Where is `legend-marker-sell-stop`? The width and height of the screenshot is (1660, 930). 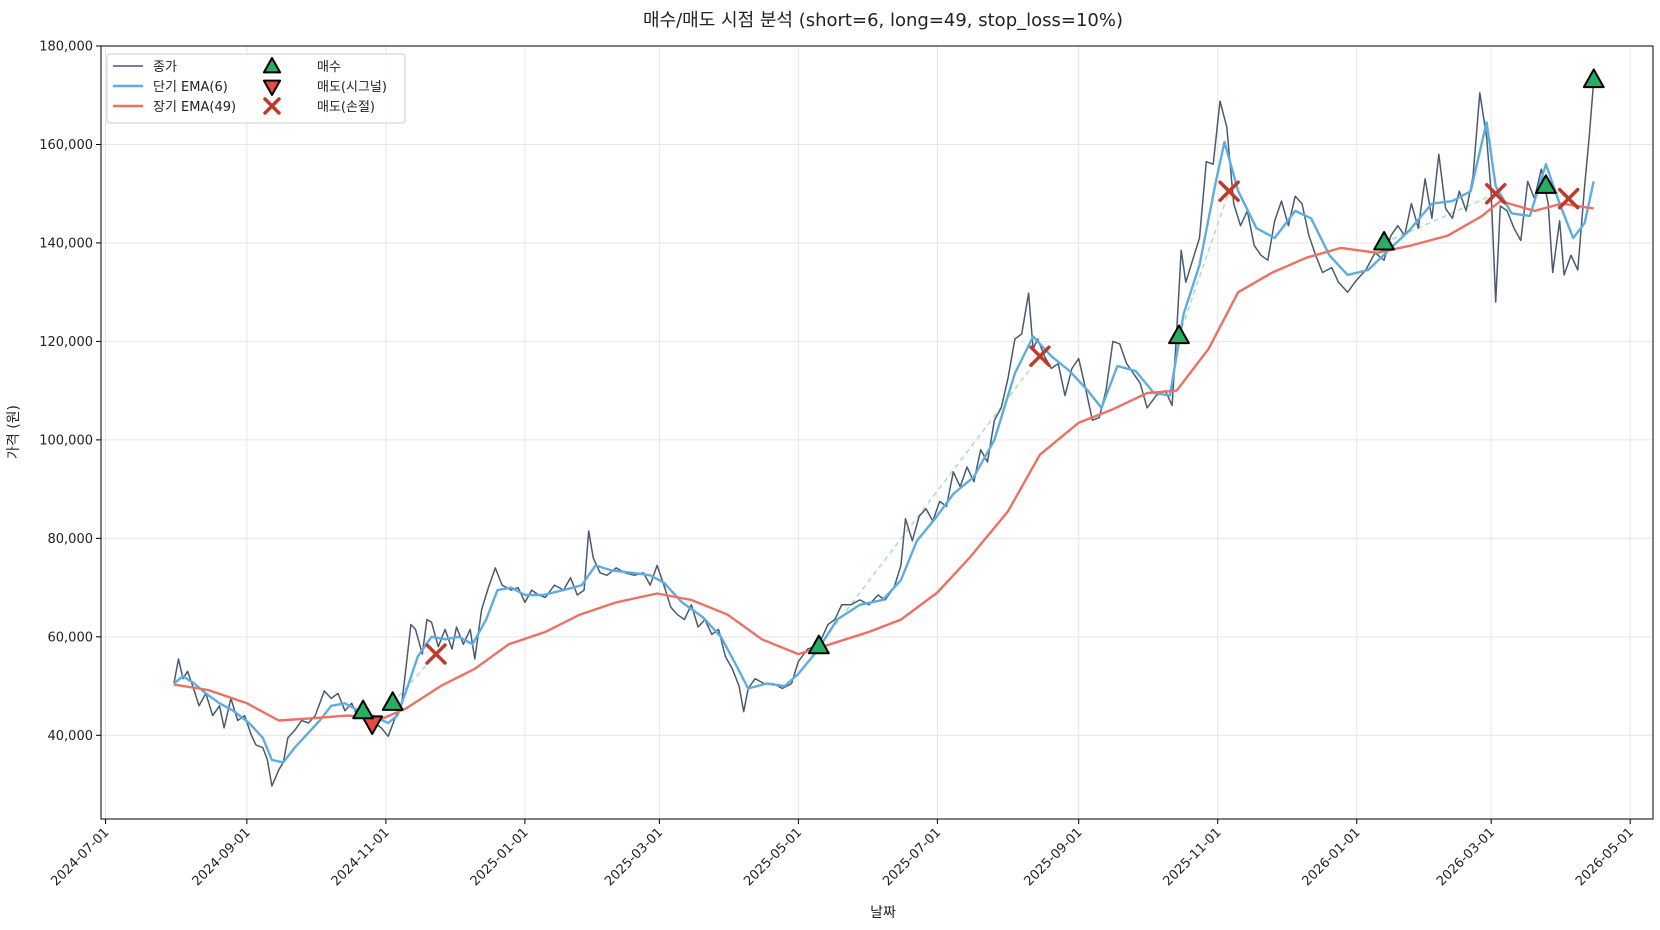 legend-marker-sell-stop is located at coordinates (272, 106).